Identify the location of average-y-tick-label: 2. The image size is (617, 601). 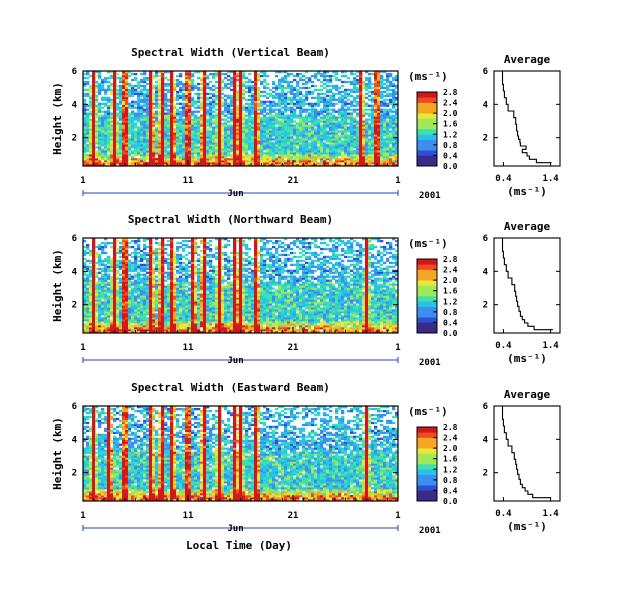
(485, 139).